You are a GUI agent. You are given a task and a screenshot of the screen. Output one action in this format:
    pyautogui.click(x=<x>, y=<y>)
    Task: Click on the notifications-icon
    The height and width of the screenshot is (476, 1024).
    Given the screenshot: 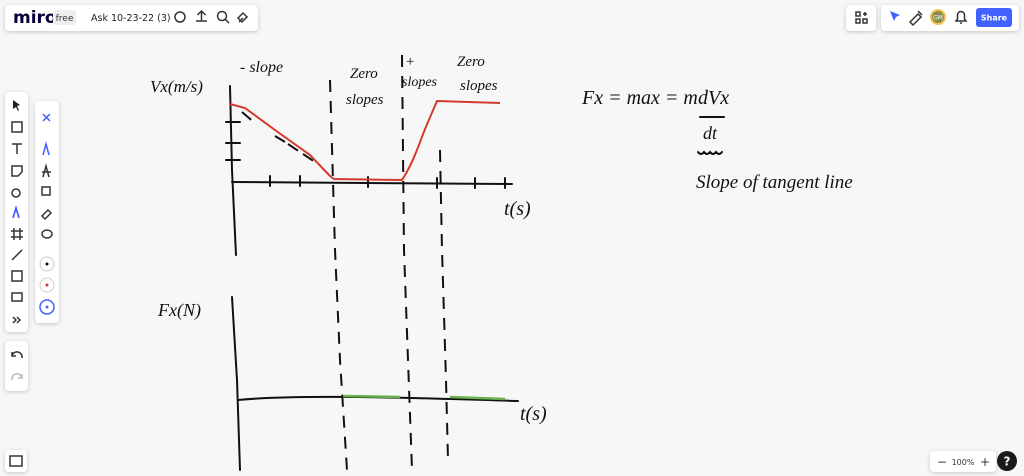 What is the action you would take?
    pyautogui.click(x=961, y=17)
    